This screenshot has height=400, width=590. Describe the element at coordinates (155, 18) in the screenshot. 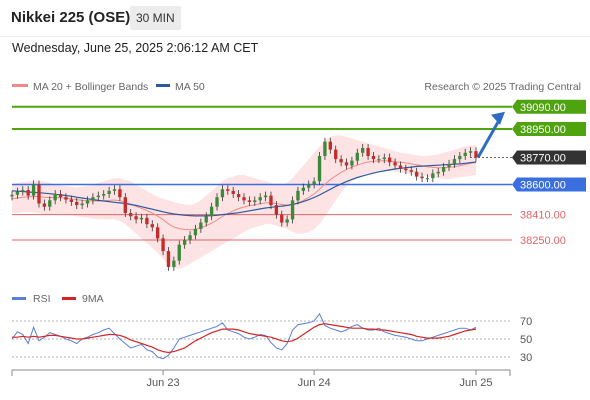

I see `timeframe-button: 30 MIN` at that location.